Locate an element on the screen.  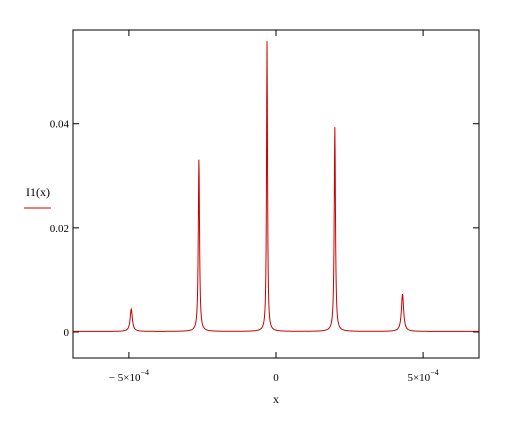
x-tick-label: 5×10⁻⁴ is located at coordinates (422, 376).